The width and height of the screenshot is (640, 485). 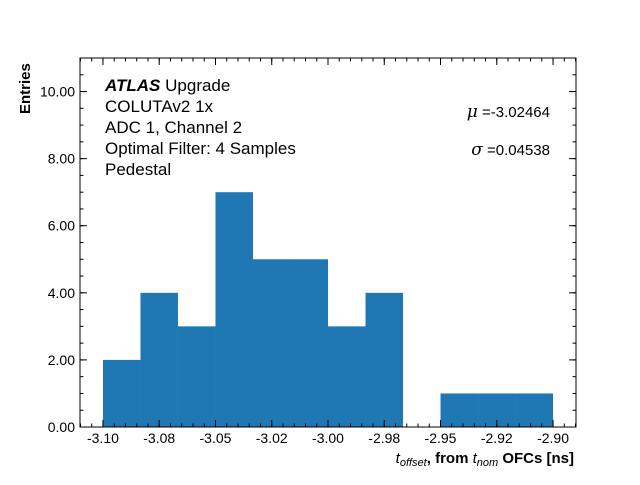 I want to click on run-type-label: Pedestal, so click(x=138, y=169).